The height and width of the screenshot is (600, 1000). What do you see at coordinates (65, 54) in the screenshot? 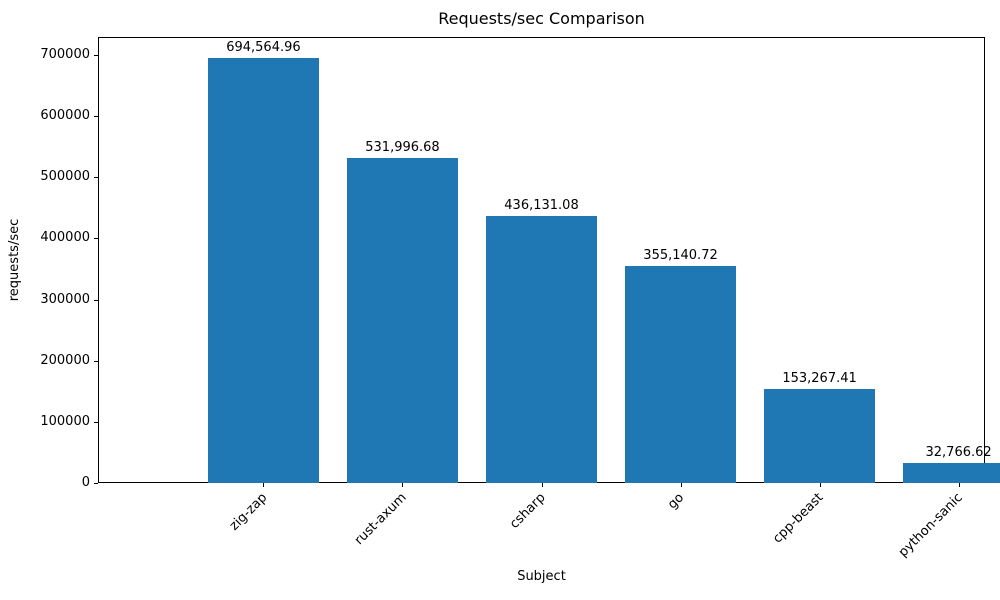
I see `y-tick-label: 700000` at bounding box center [65, 54].